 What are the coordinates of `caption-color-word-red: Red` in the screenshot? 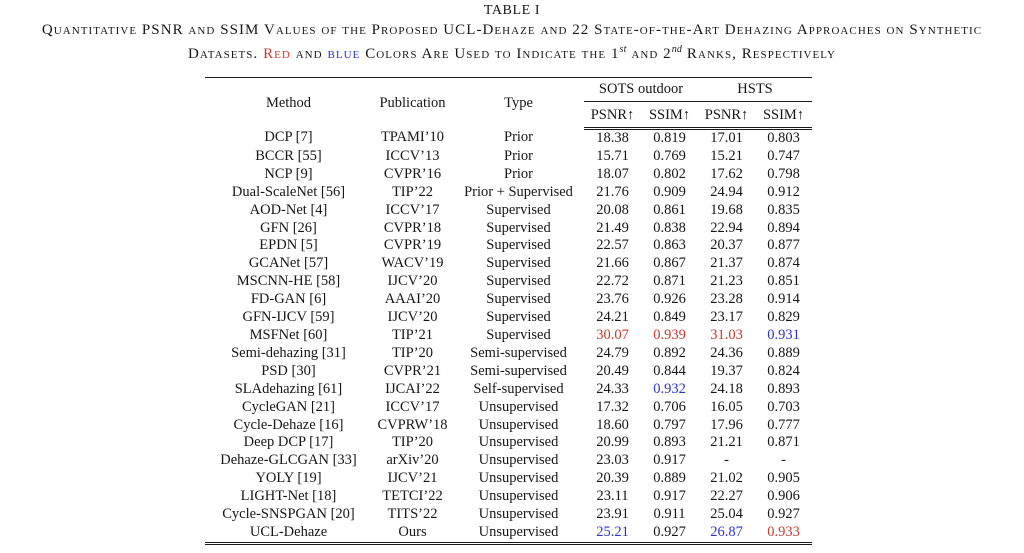 It's located at (277, 54).